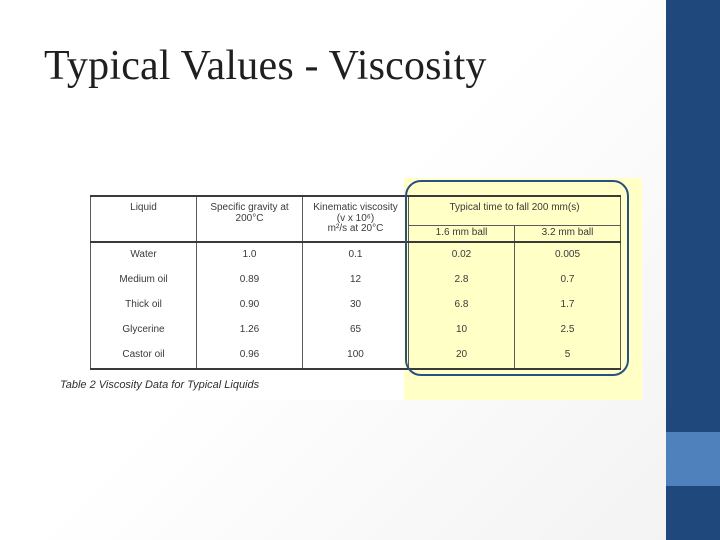  I want to click on header-fall-time: Typical time to fall 200 mm(s), so click(514, 211).